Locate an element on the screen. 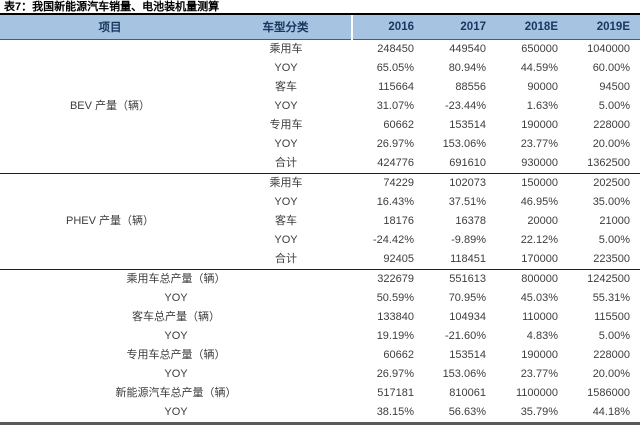  value-cell: 16378 is located at coordinates (470, 221).